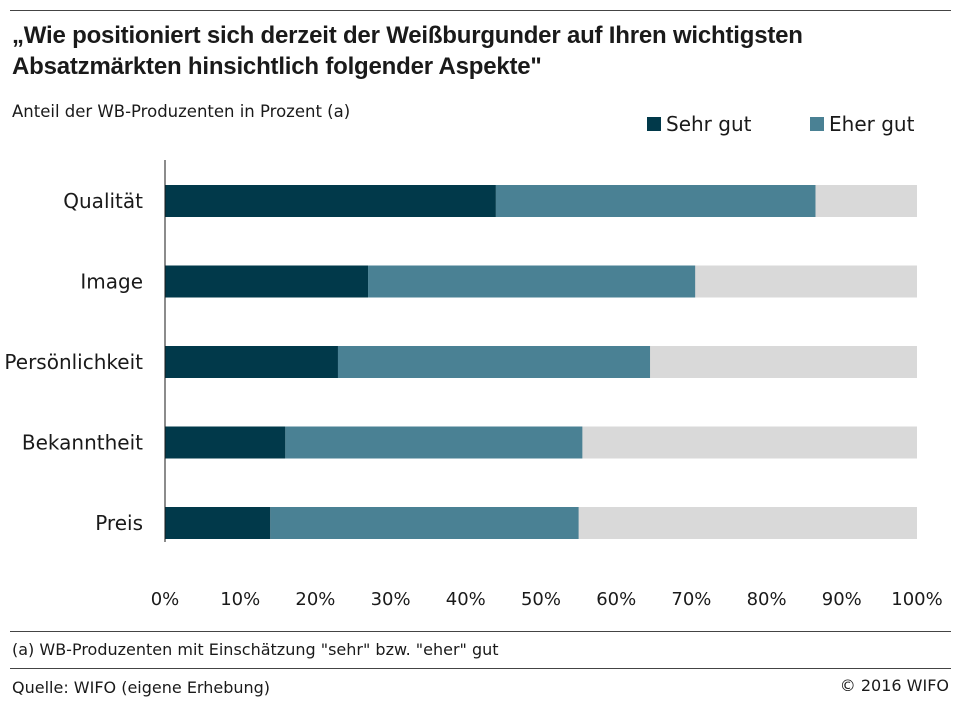 Image resolution: width=961 pixels, height=709 pixels. Describe the element at coordinates (82, 443) in the screenshot. I see `category-label: Bekanntheit` at that location.